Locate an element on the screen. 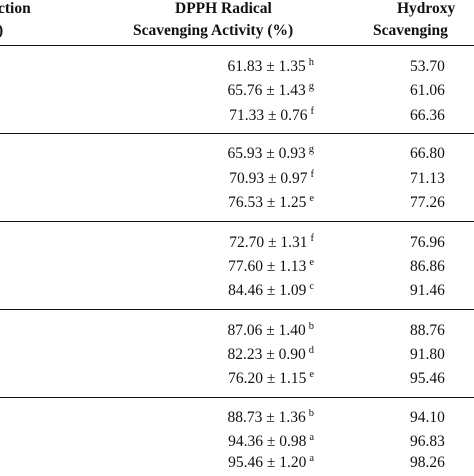 Image resolution: width=474 pixels, height=476 pixels. header-col1-line2: ) is located at coordinates (1, 31).